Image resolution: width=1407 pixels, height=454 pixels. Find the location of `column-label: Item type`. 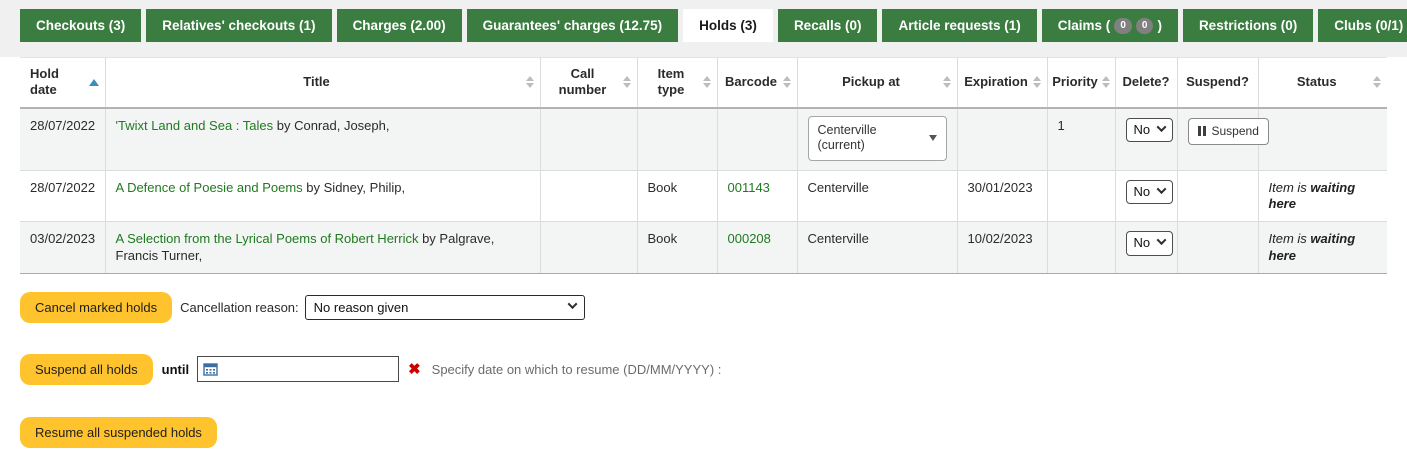

column-label: Item type is located at coordinates (671, 82).